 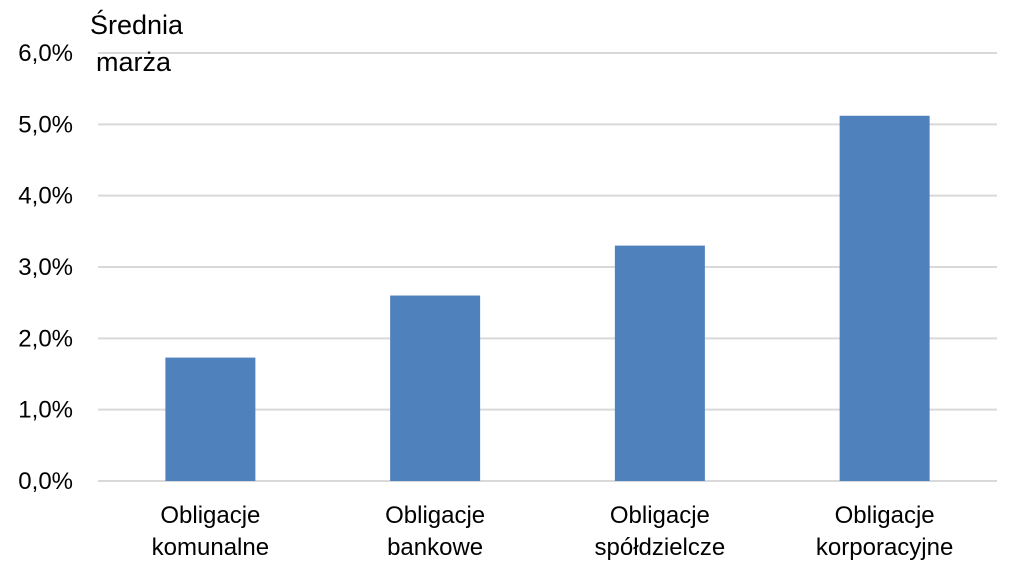 I want to click on y-tick-label: 6,0%, so click(x=45, y=53).